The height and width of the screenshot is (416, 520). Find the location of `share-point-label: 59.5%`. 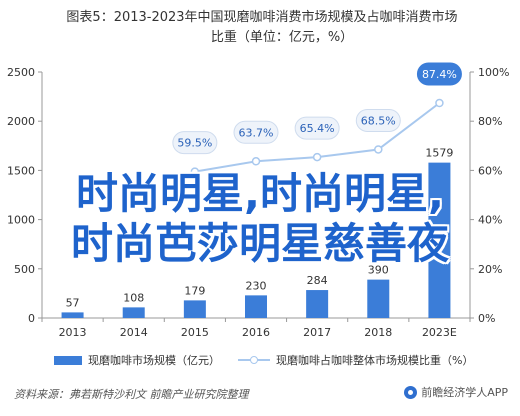

share-point-label: 59.5% is located at coordinates (194, 143).